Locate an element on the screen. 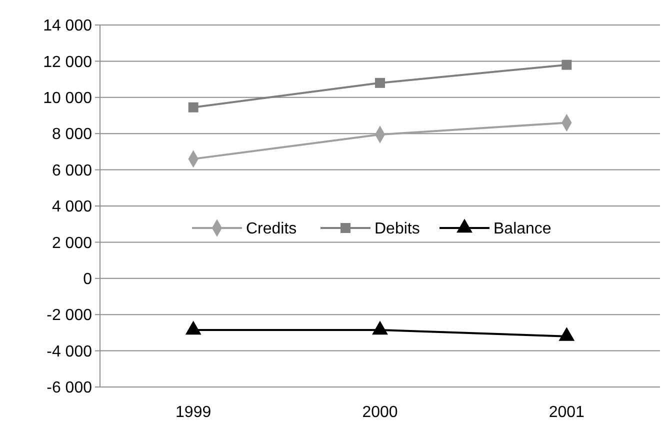 The height and width of the screenshot is (434, 668). y-tick-label: 2 000 is located at coordinates (72, 243).